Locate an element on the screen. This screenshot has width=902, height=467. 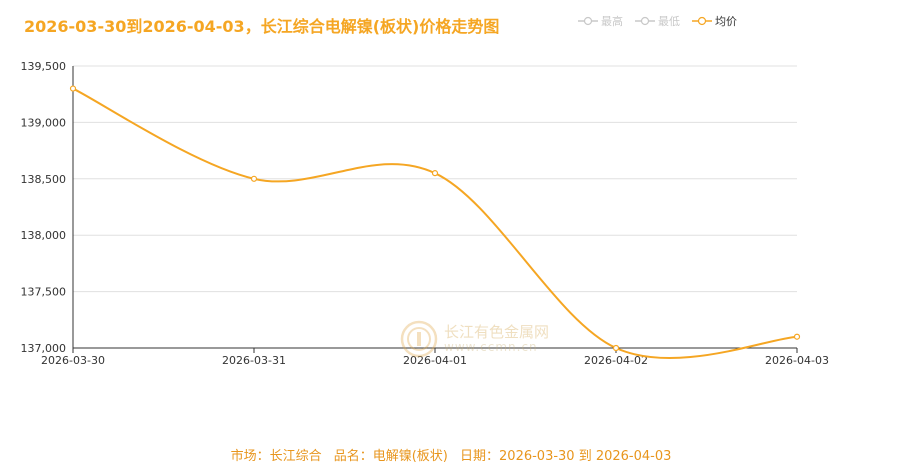
chart-title: 2026-03-30到2026-04-03，长江综合电解镍(板状)价格走势图 is located at coordinates (262, 26).